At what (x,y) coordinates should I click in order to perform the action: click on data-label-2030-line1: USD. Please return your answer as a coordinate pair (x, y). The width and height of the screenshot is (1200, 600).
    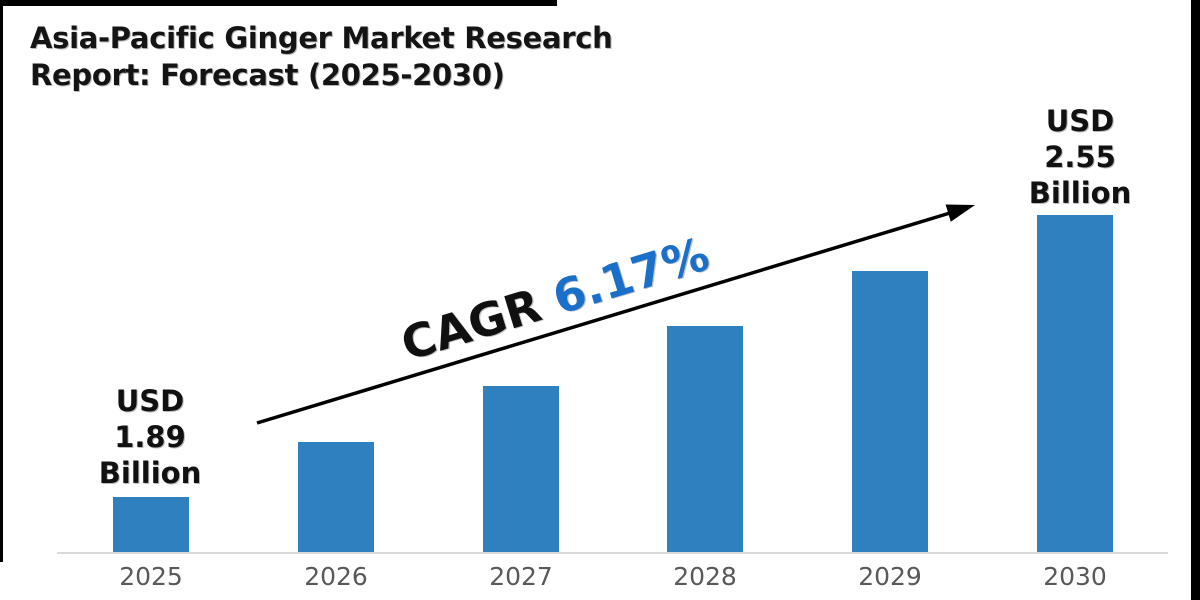
    Looking at the image, I should click on (1080, 121).